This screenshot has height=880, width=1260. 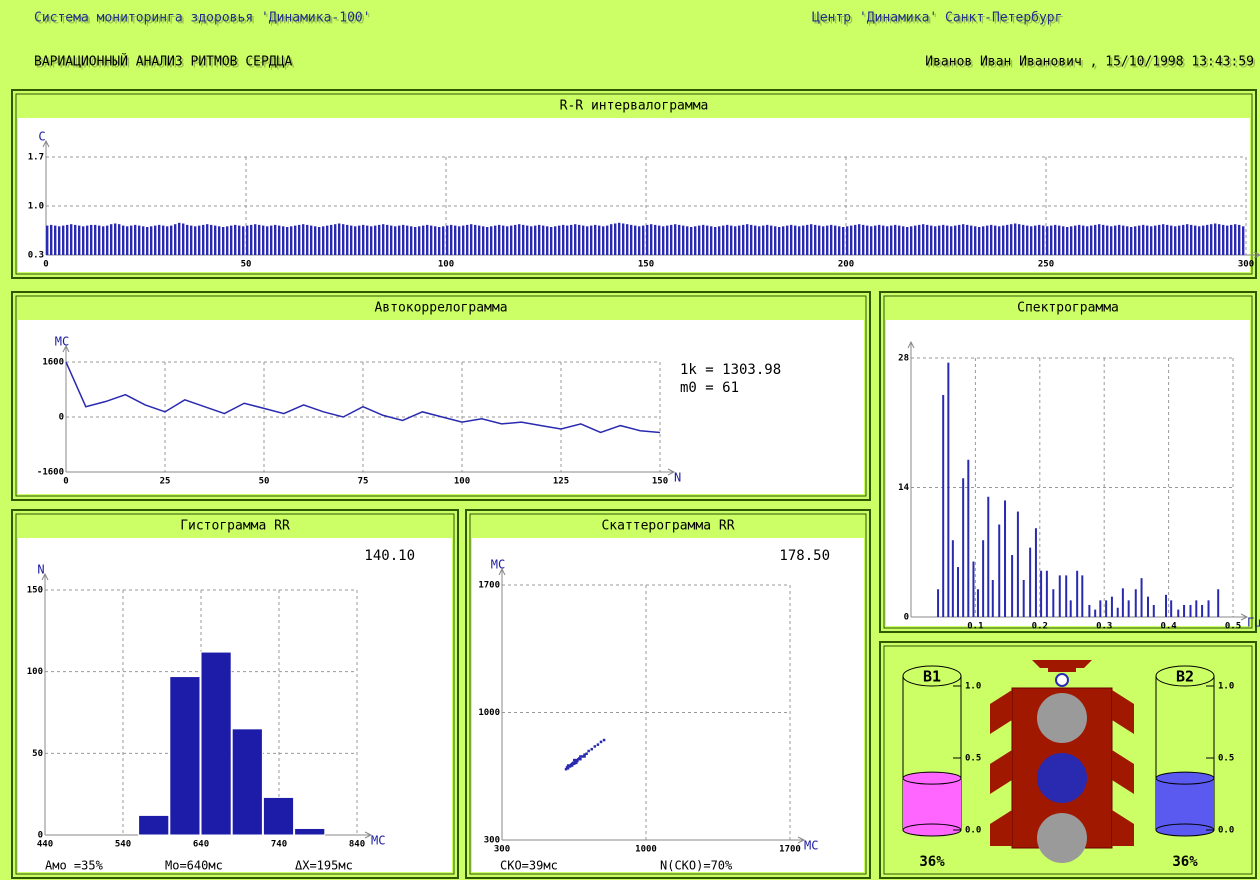 What do you see at coordinates (40, 570) in the screenshot?
I see `y-axis-label: N` at bounding box center [40, 570].